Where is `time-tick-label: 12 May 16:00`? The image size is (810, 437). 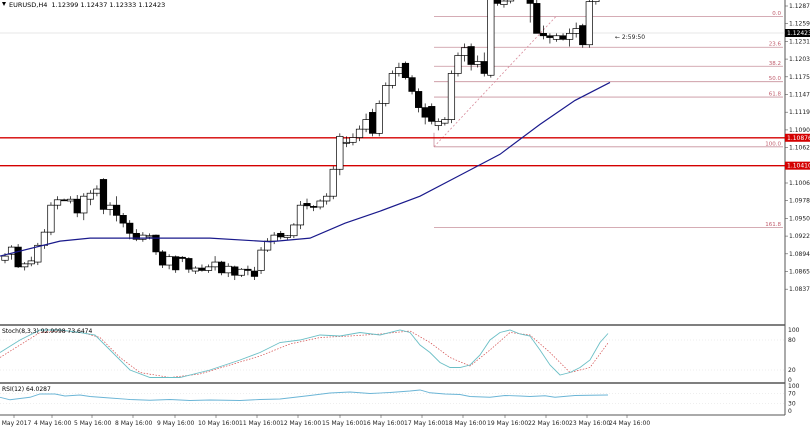 time-tick-label: 12 May 16:00 is located at coordinates (300, 423).